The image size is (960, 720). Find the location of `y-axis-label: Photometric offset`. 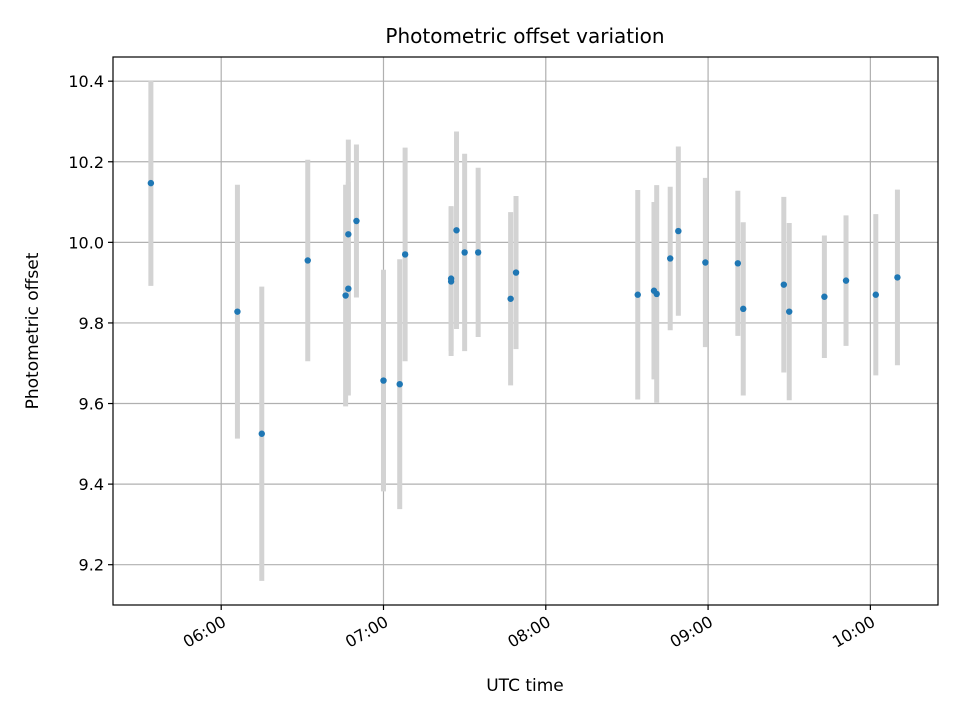

y-axis-label: Photometric offset is located at coordinates (33, 330).